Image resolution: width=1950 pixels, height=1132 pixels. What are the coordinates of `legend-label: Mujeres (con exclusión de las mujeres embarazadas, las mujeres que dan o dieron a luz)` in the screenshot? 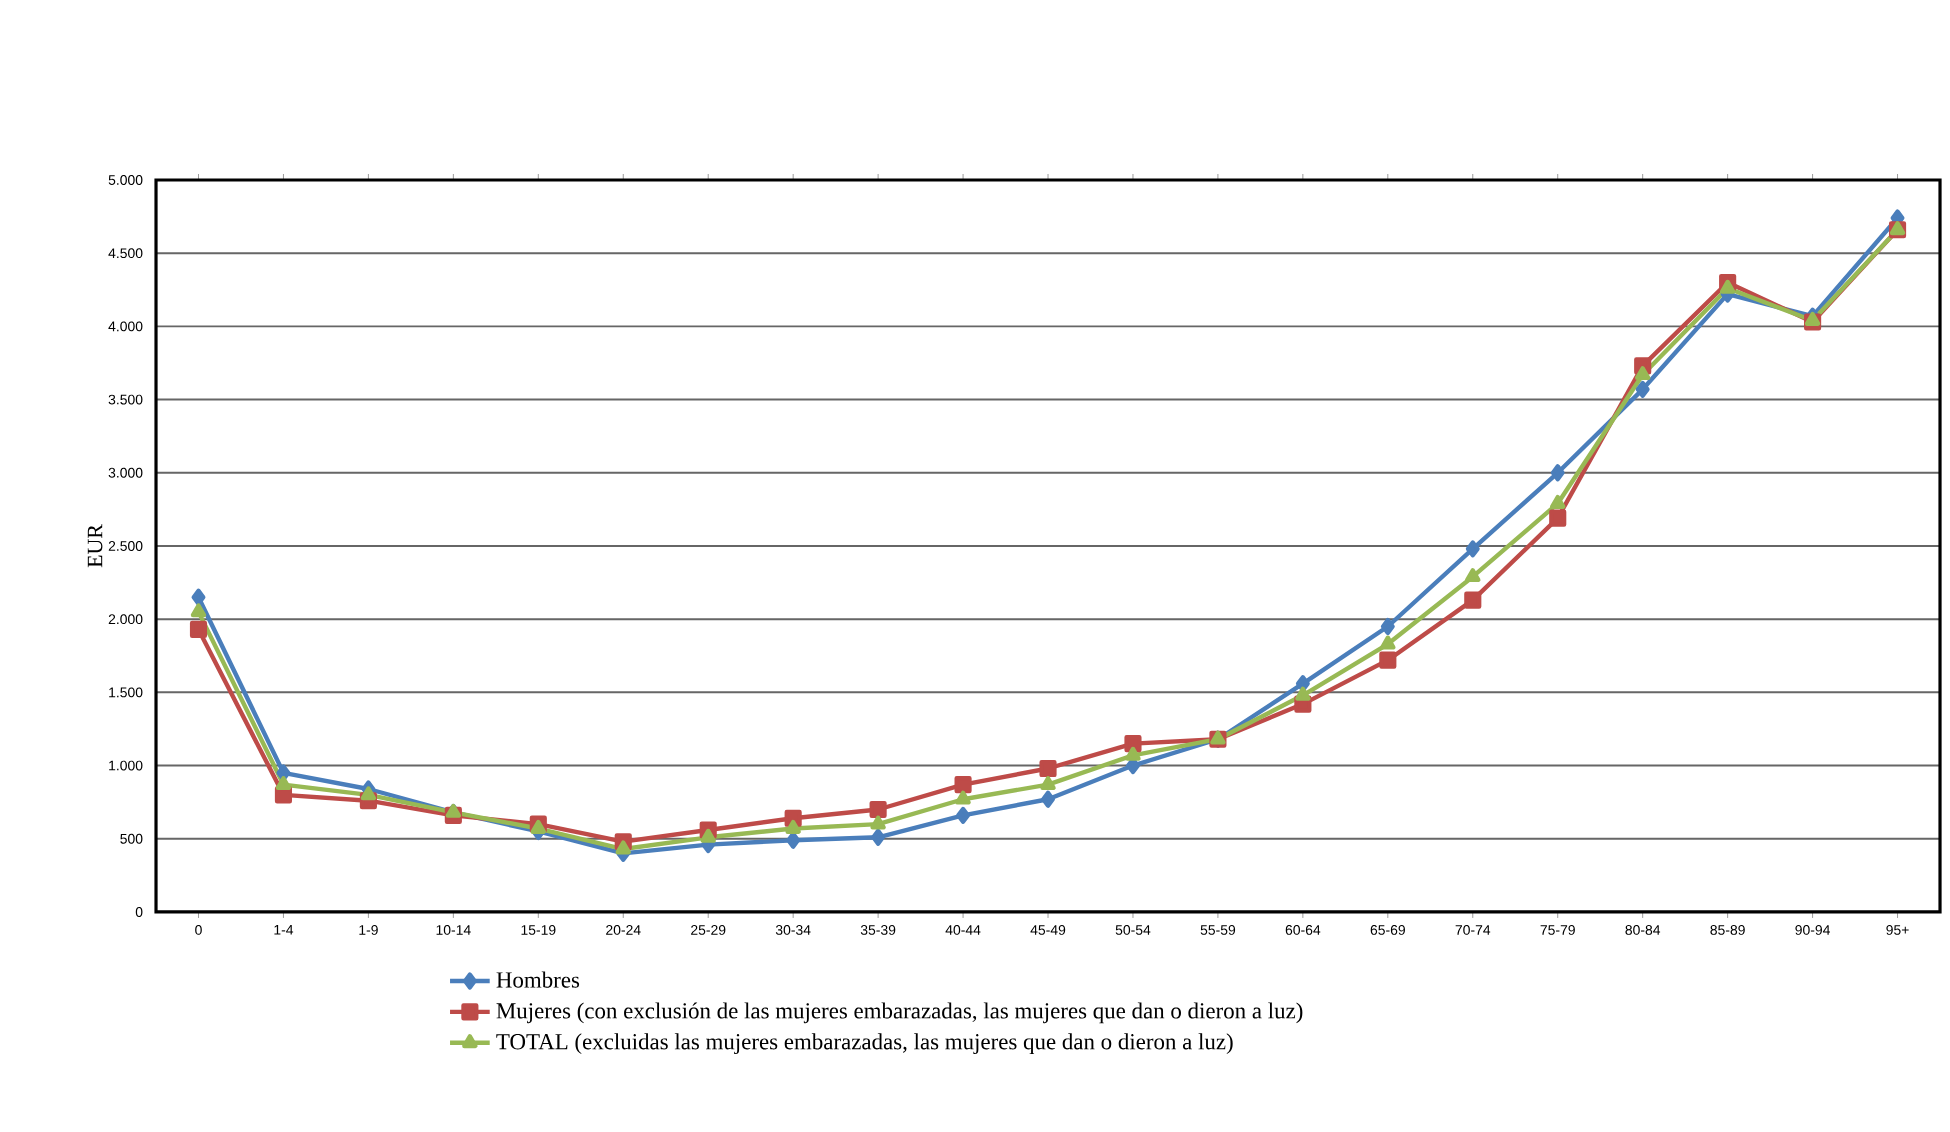 It's located at (899, 1013).